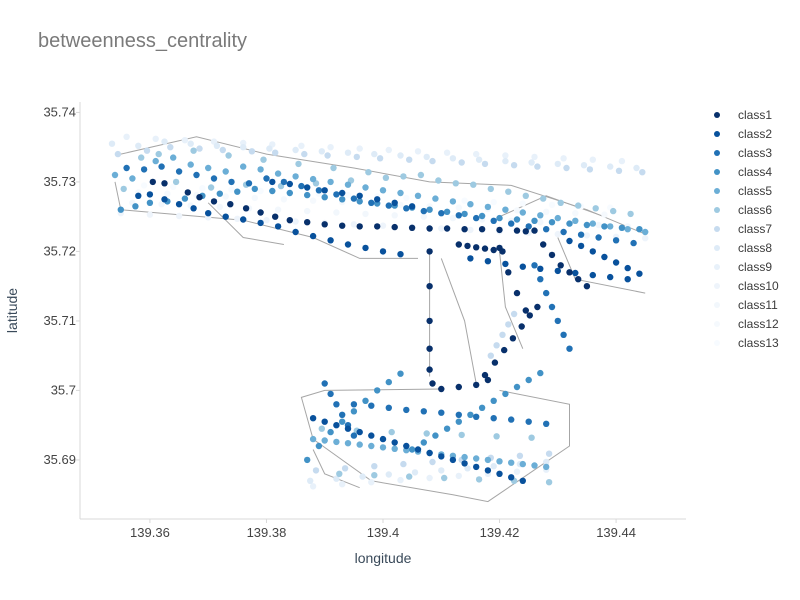 This screenshot has height=600, width=800. What do you see at coordinates (406, 198) in the screenshot?
I see `class13-point` at bounding box center [406, 198].